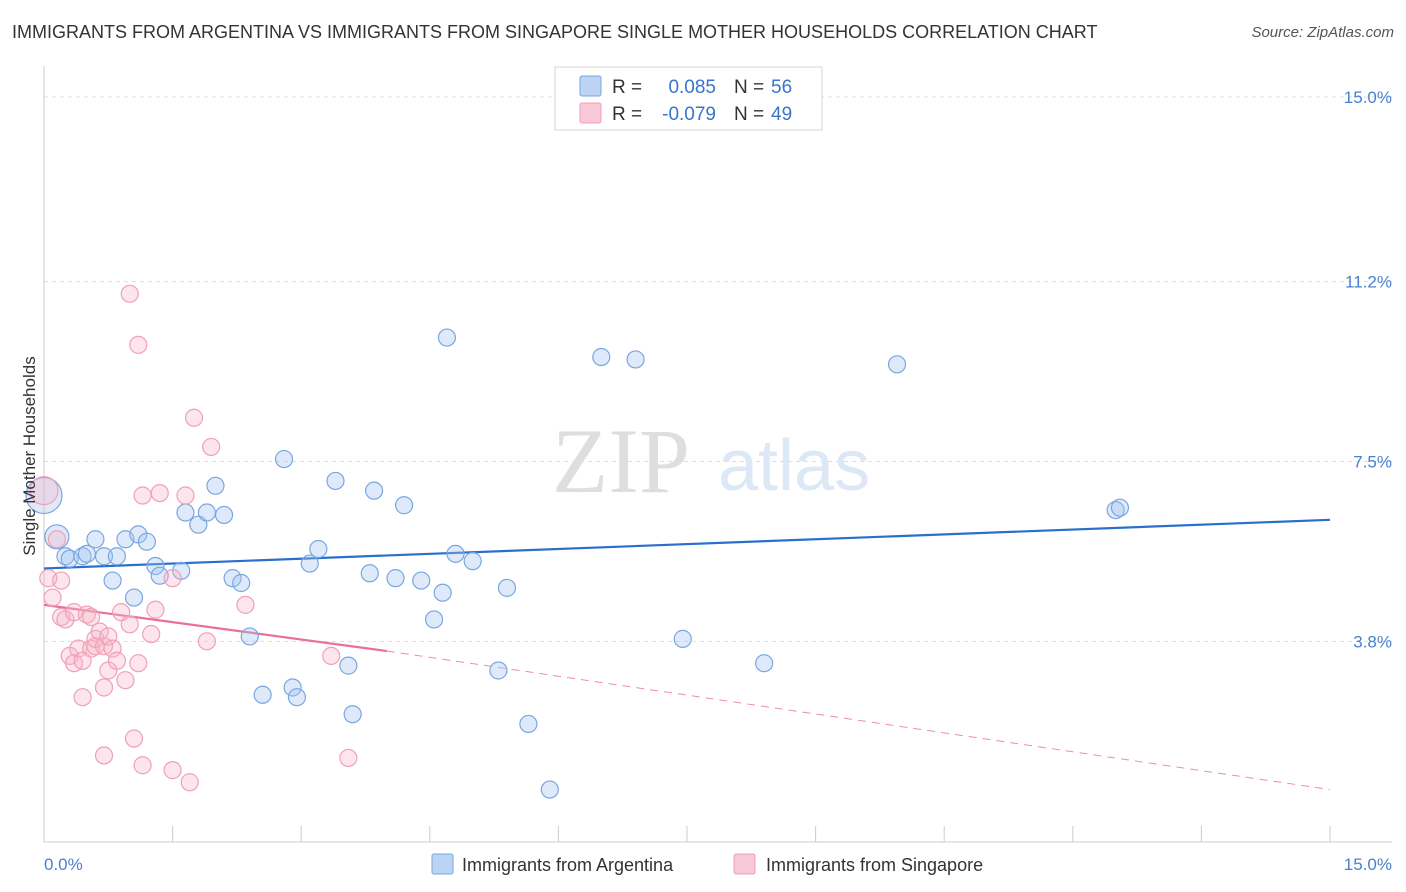 The image size is (1406, 892). What do you see at coordinates (590, 113) in the screenshot?
I see `legend-swatch-singapore` at bounding box center [590, 113].